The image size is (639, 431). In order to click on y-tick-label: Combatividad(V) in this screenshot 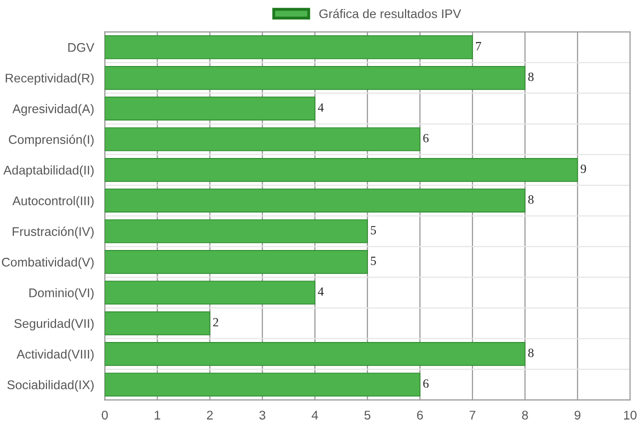, I will do `click(48, 263)`.